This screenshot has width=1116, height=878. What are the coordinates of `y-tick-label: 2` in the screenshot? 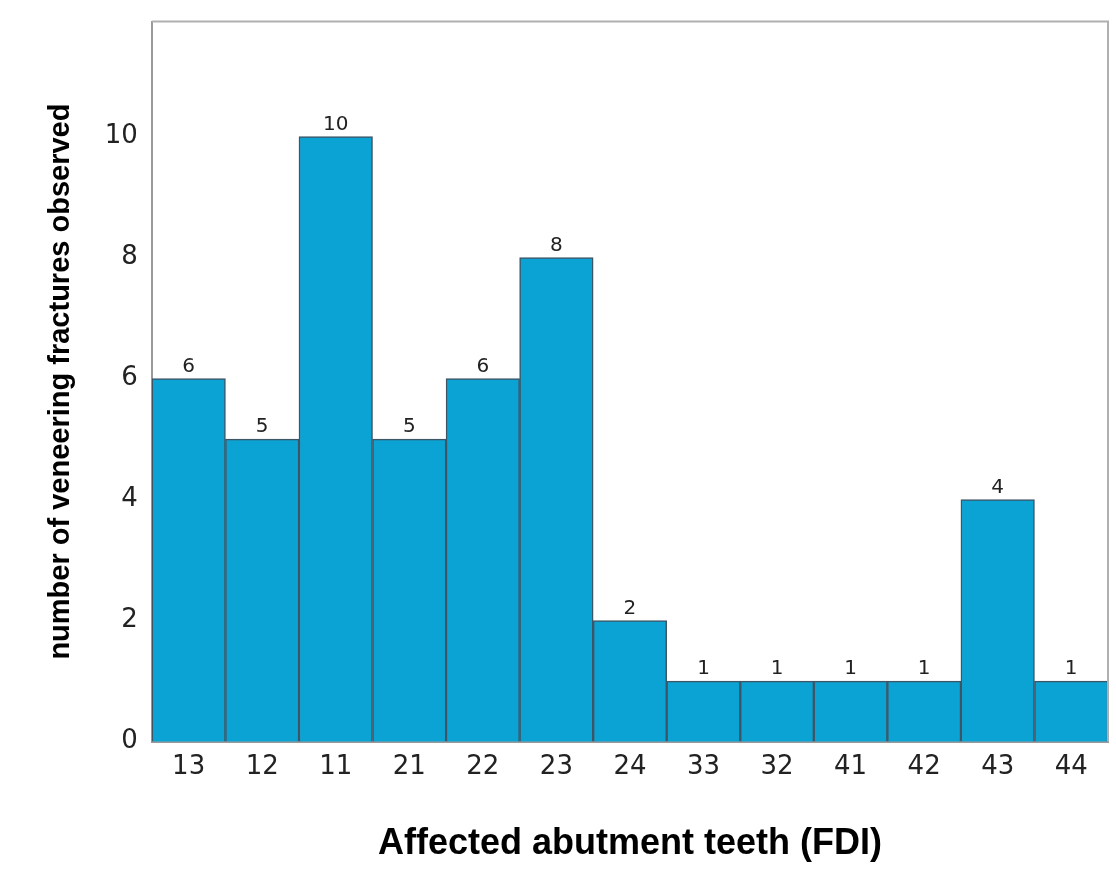 It's located at (129, 618).